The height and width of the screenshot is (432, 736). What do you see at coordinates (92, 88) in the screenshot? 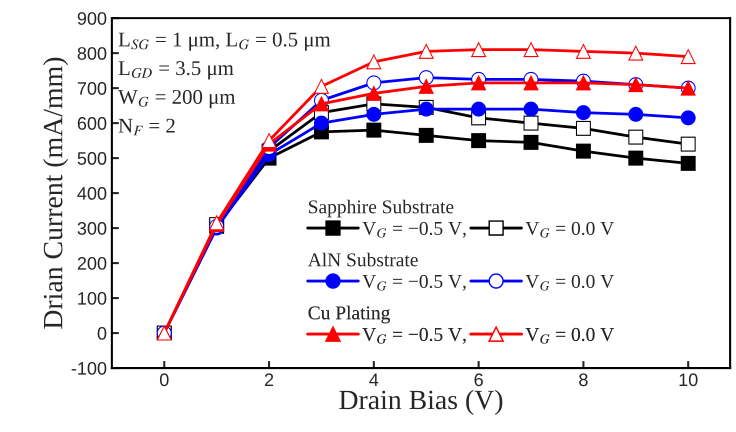
I see `y-tick-label: 700` at bounding box center [92, 88].